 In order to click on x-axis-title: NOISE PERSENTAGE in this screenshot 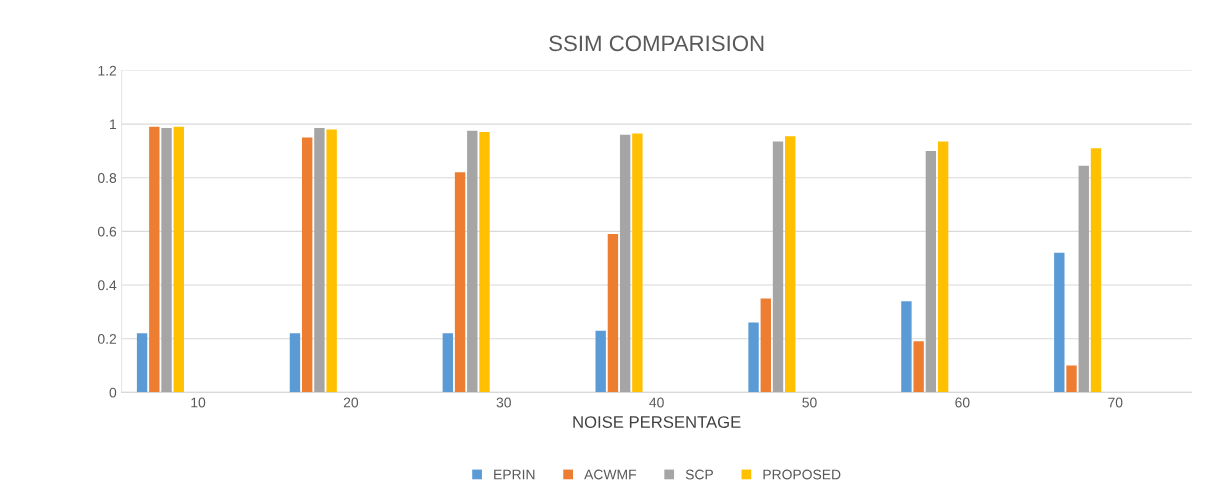, I will do `click(657, 422)`.